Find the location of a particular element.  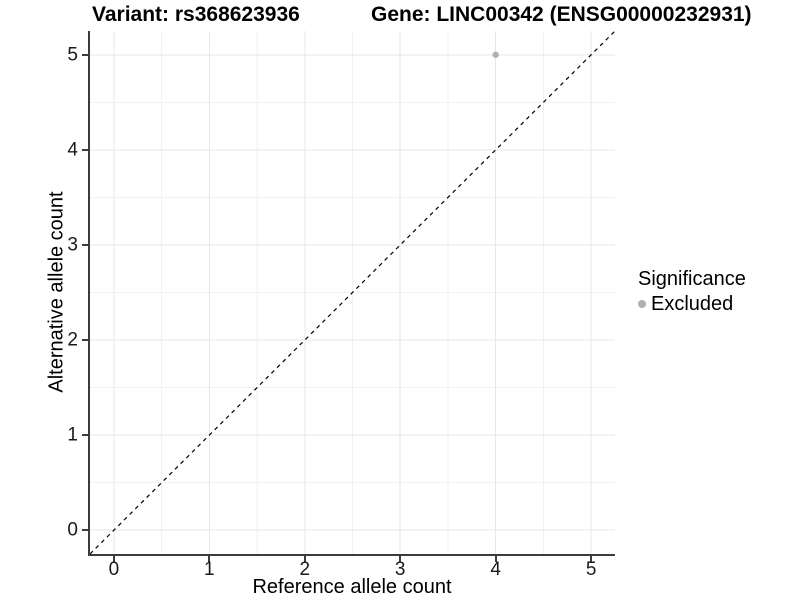

x-axis-title: Reference allele count is located at coordinates (352, 587).